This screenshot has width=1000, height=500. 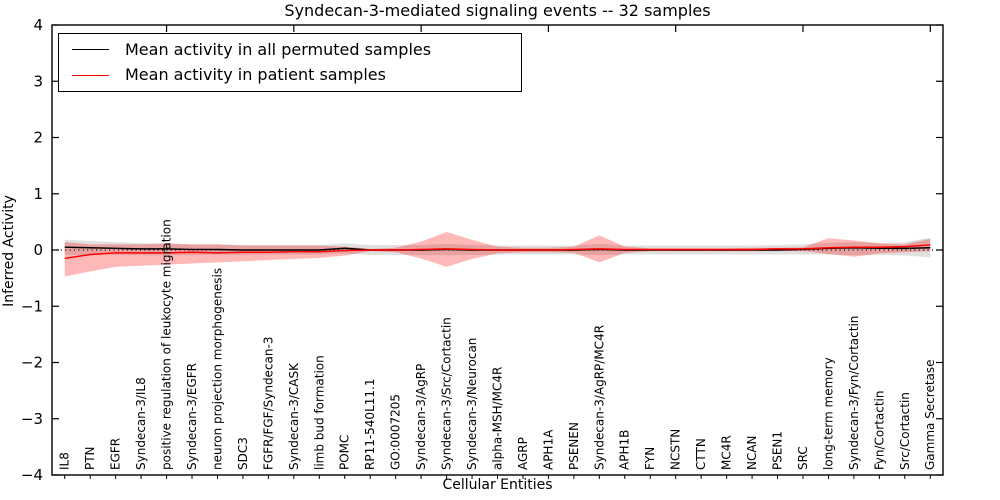 I want to click on x-tick-label: NCAN, so click(x=752, y=452).